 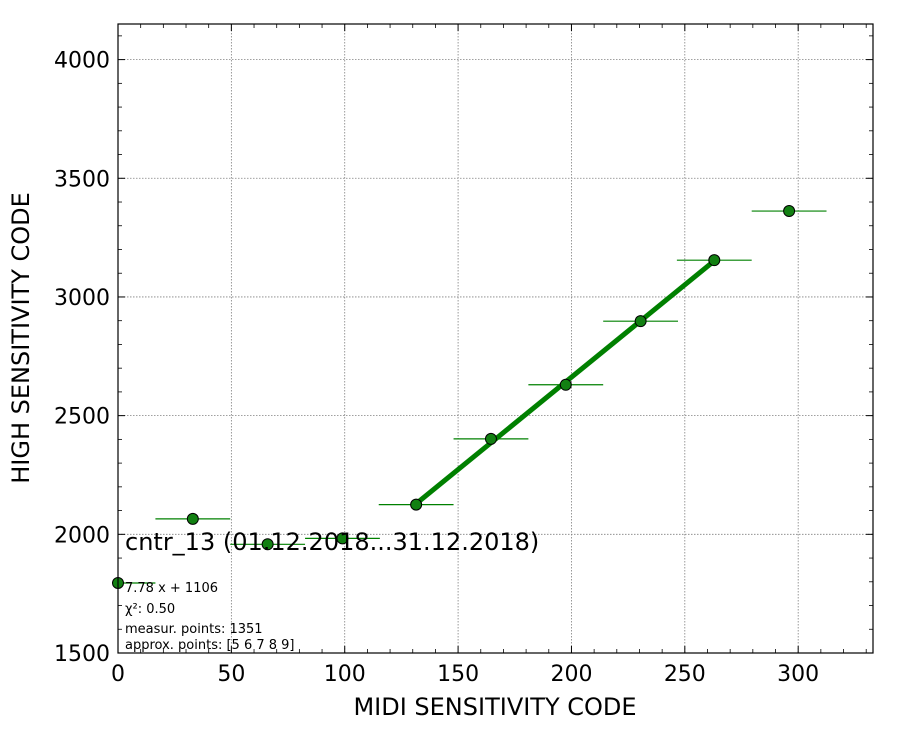 What do you see at coordinates (685, 674) in the screenshot?
I see `x-tick-label: 250` at bounding box center [685, 674].